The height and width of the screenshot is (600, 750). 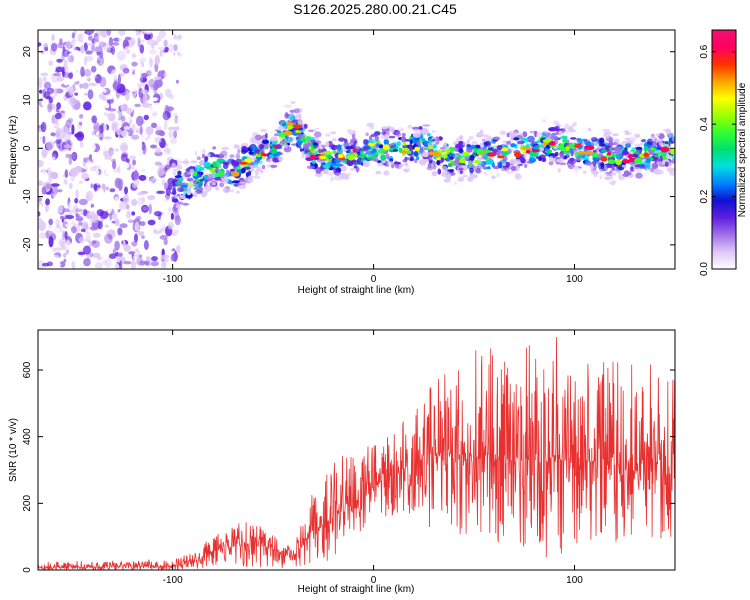 I want to click on spectrogram-y-tick-label: -20, so click(x=27, y=244).